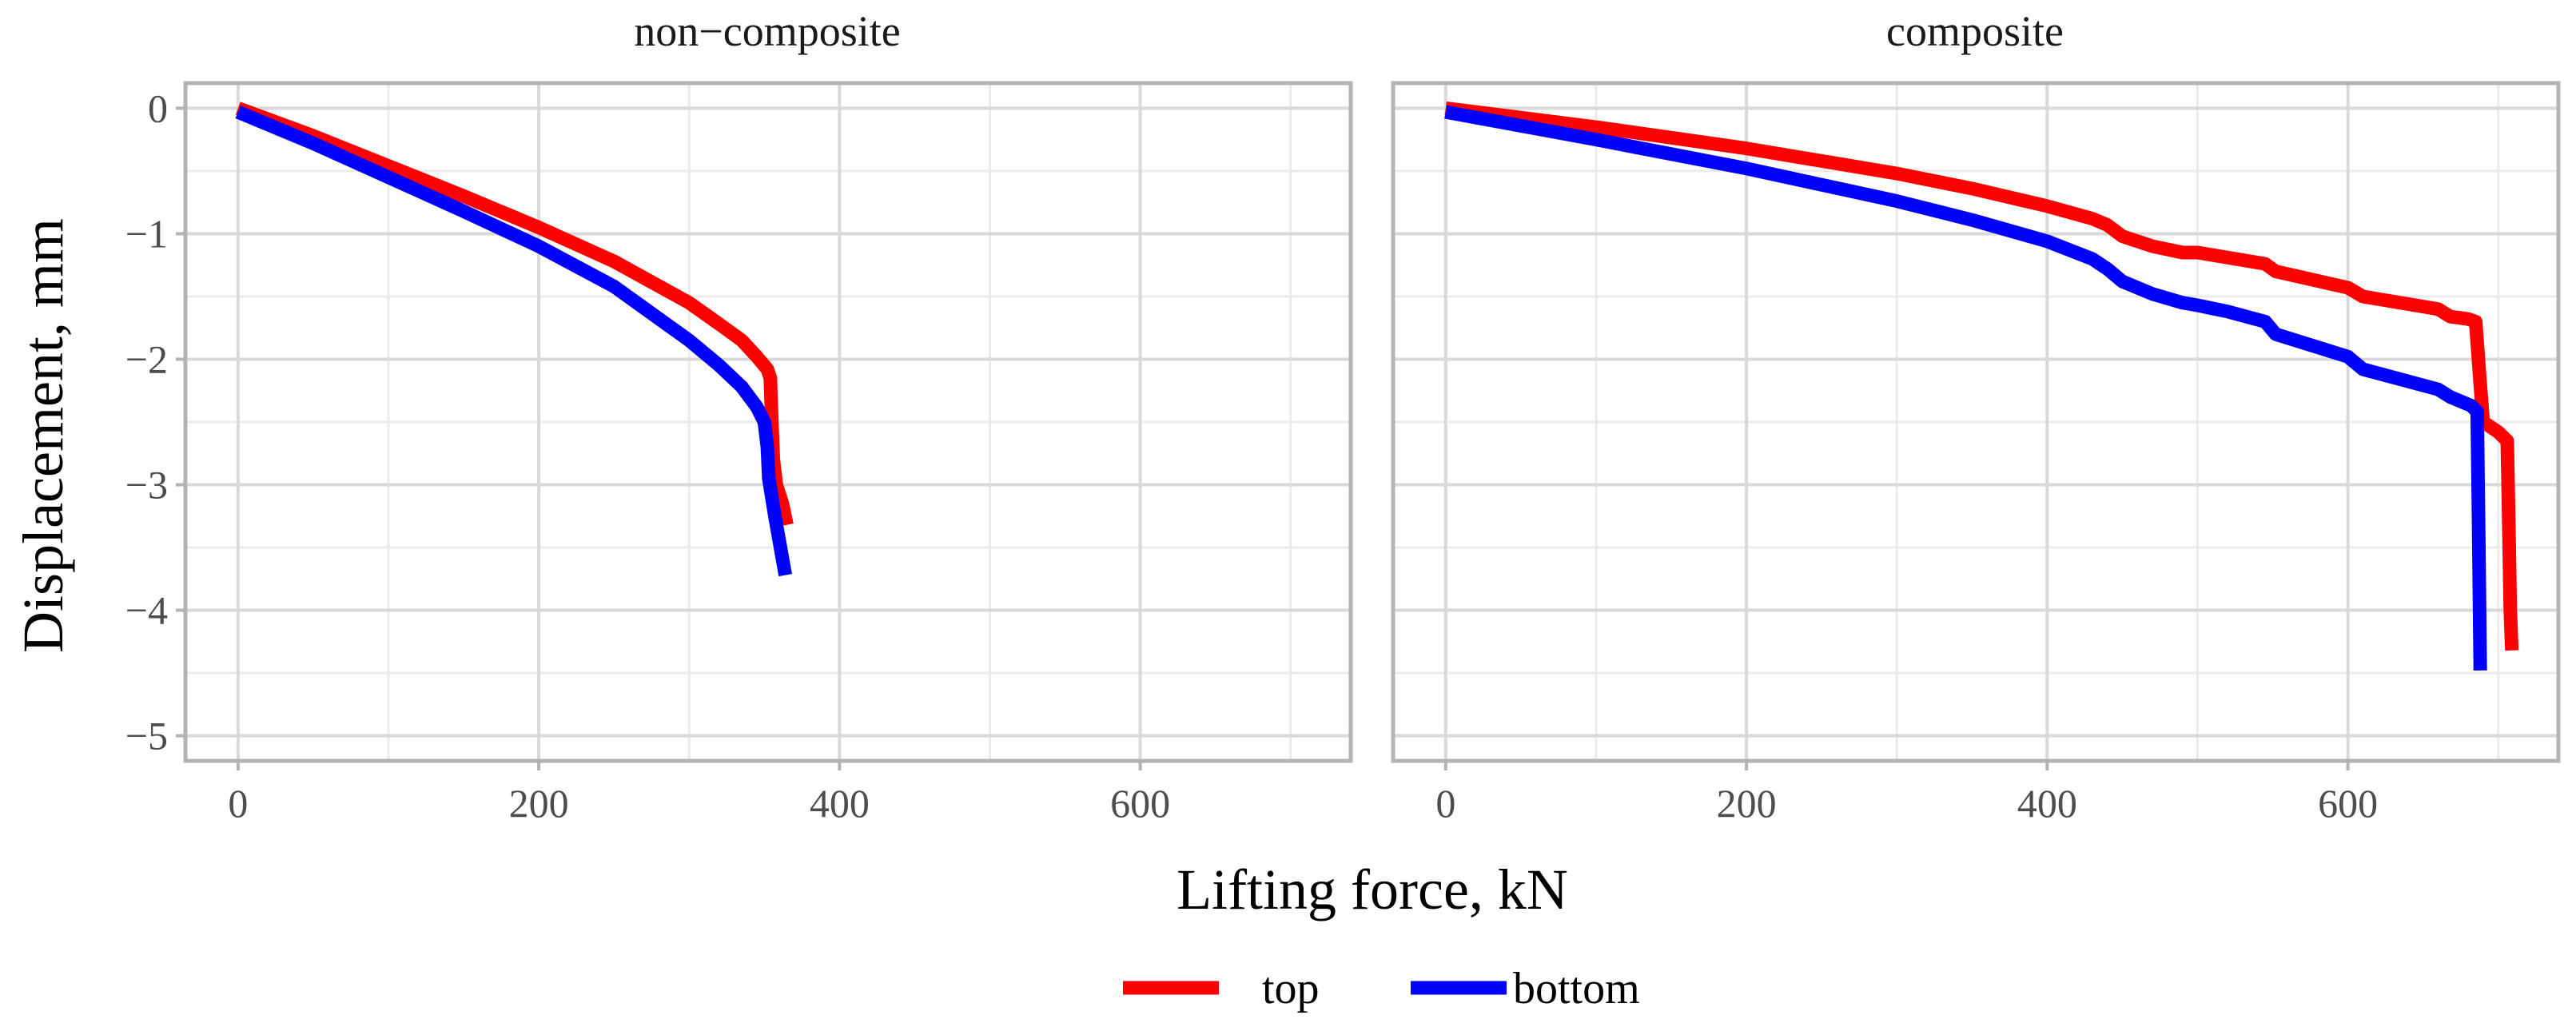 The image size is (2576, 1027). I want to click on y-tick-label: −4, so click(146, 611).